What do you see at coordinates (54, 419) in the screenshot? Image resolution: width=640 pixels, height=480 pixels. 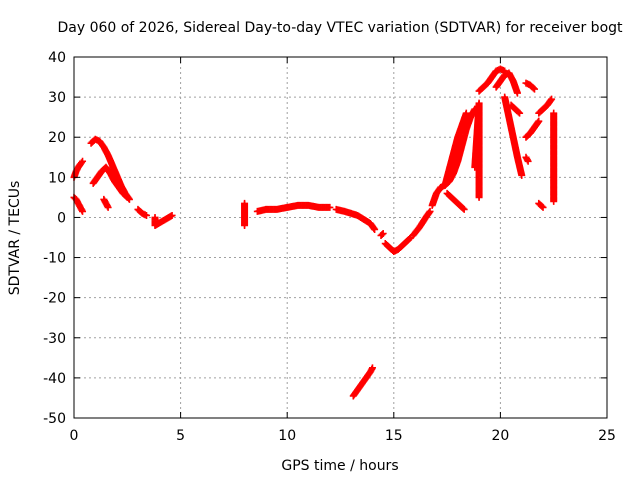 I see `y-tick-label: -50` at bounding box center [54, 419].